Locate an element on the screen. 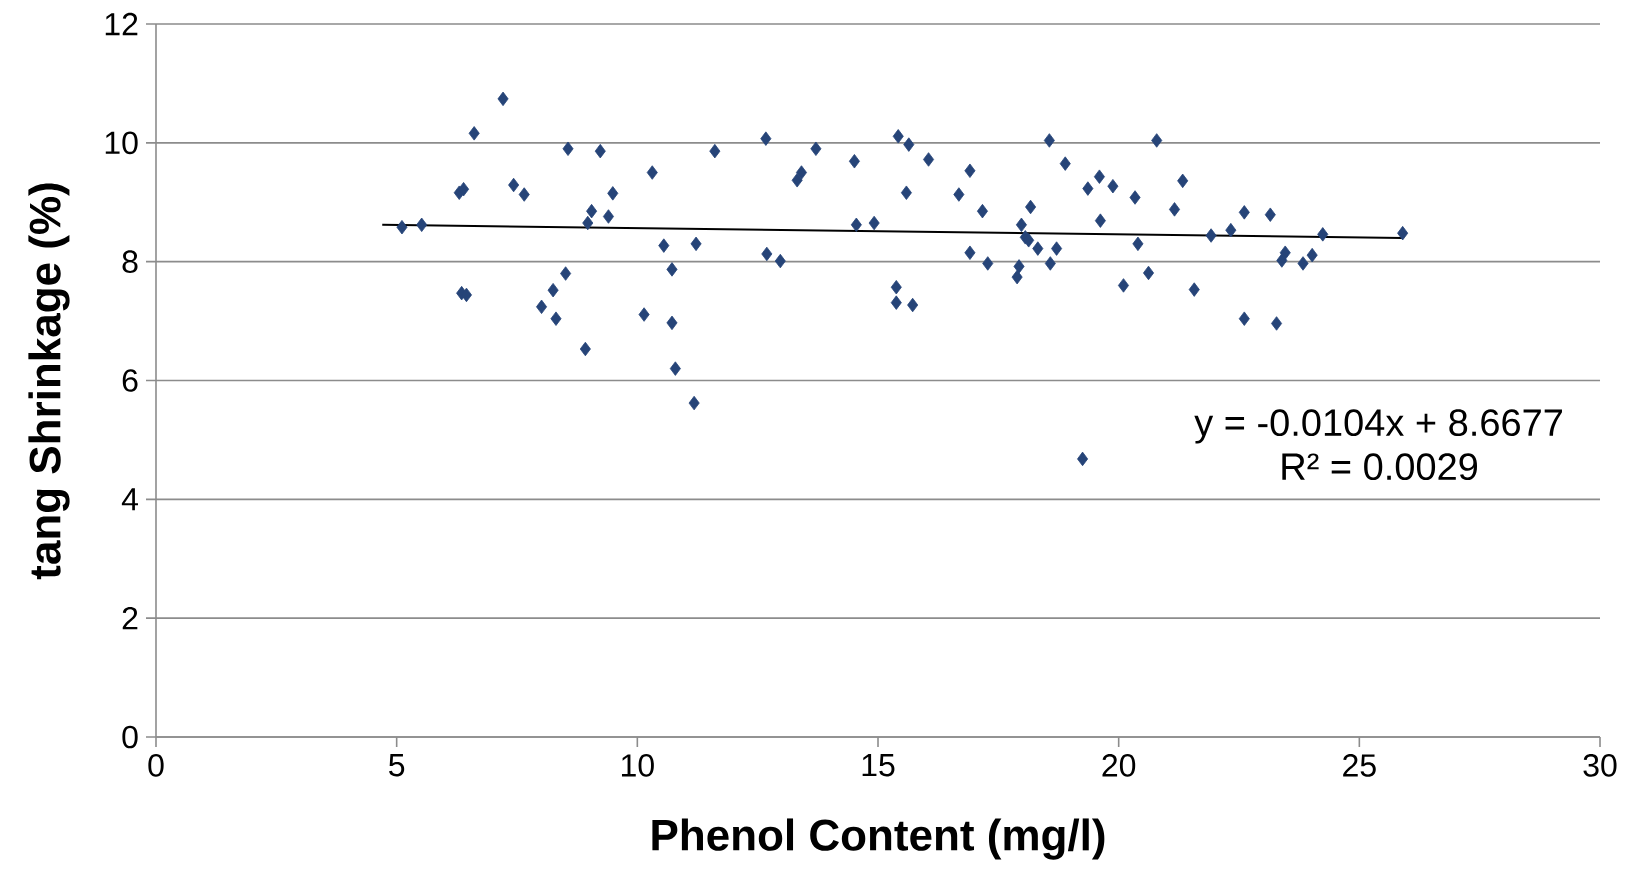  x-tick-label: 0 is located at coordinates (156, 765).